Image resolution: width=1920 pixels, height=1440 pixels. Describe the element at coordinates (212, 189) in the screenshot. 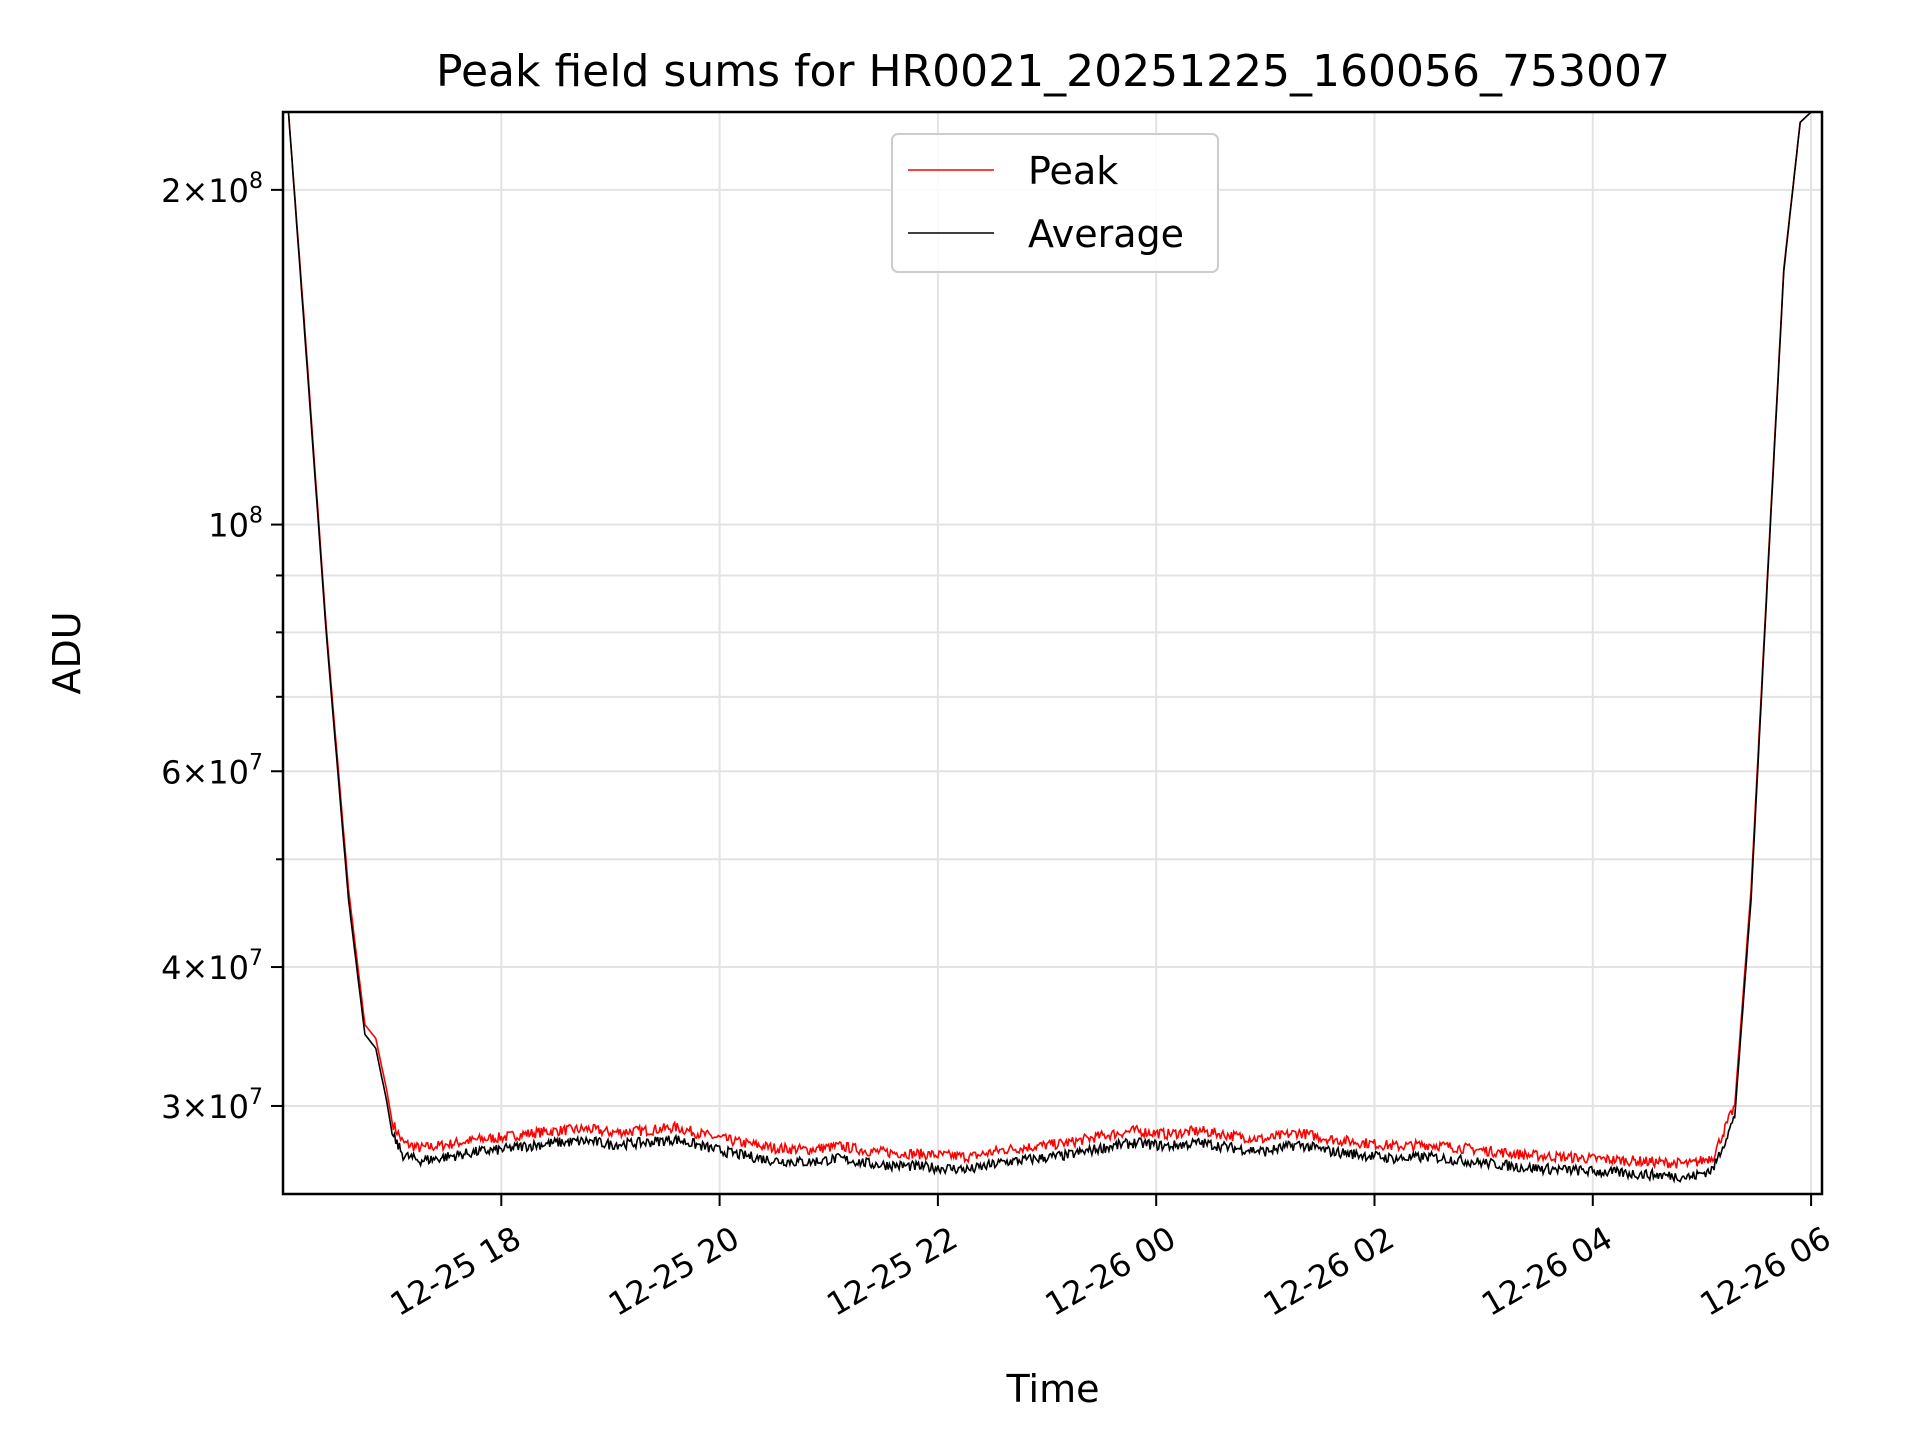

I see `y-tick-label: 2×108` at that location.